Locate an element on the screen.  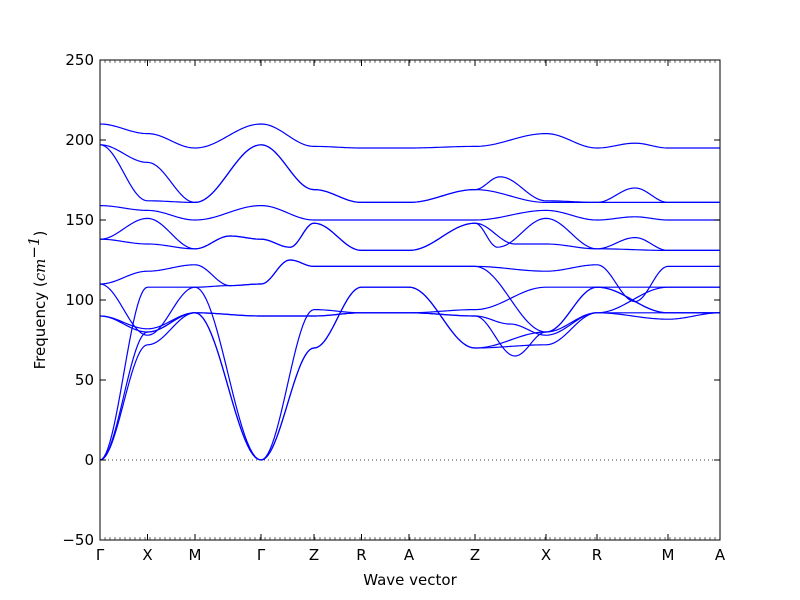
y-tick-label: 150 is located at coordinates (79, 220).